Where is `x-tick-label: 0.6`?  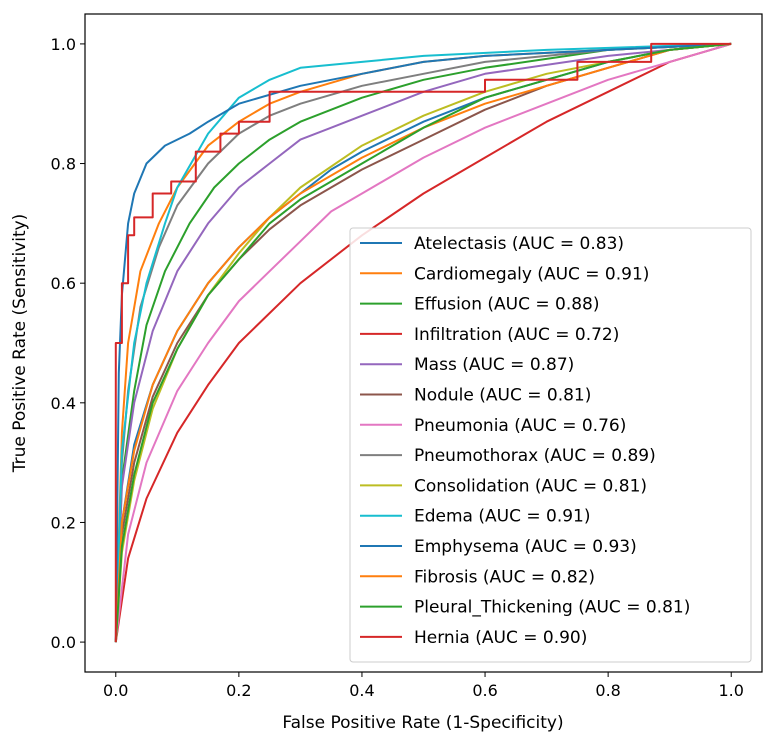
x-tick-label: 0.6 is located at coordinates (484, 690).